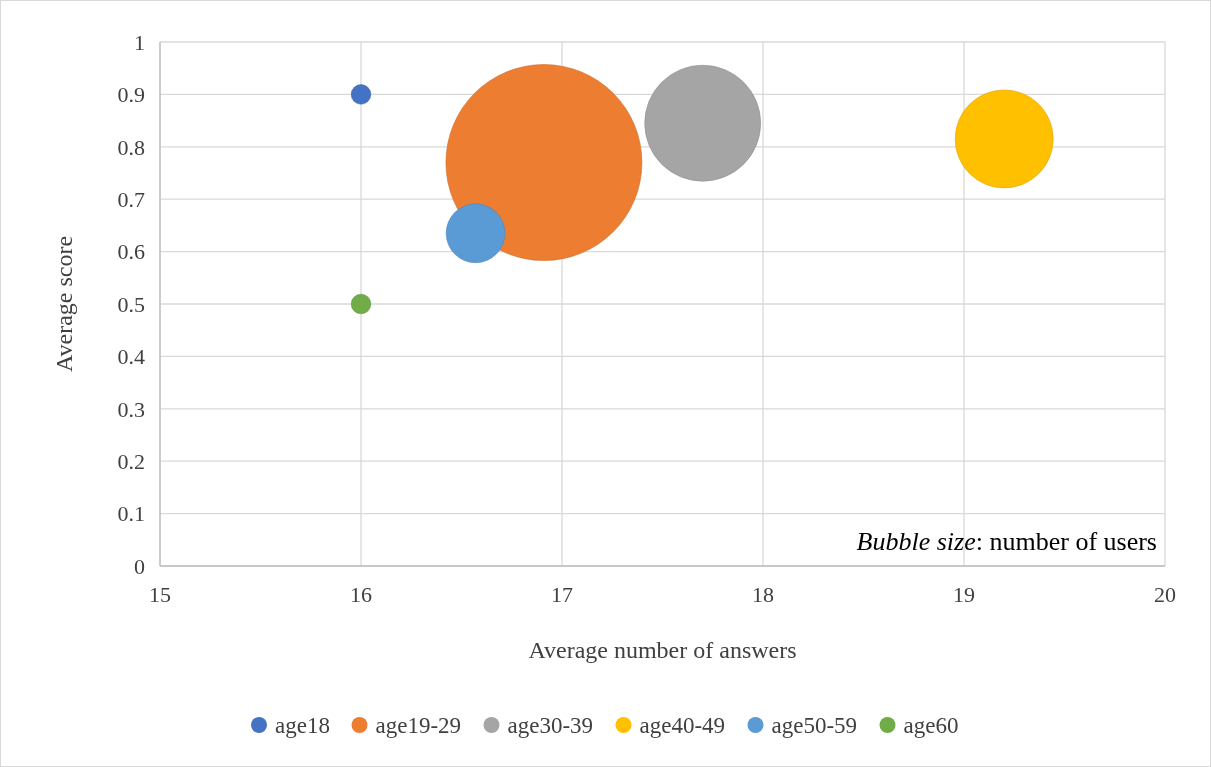  I want to click on y-tick-label: 0.8, so click(131, 147).